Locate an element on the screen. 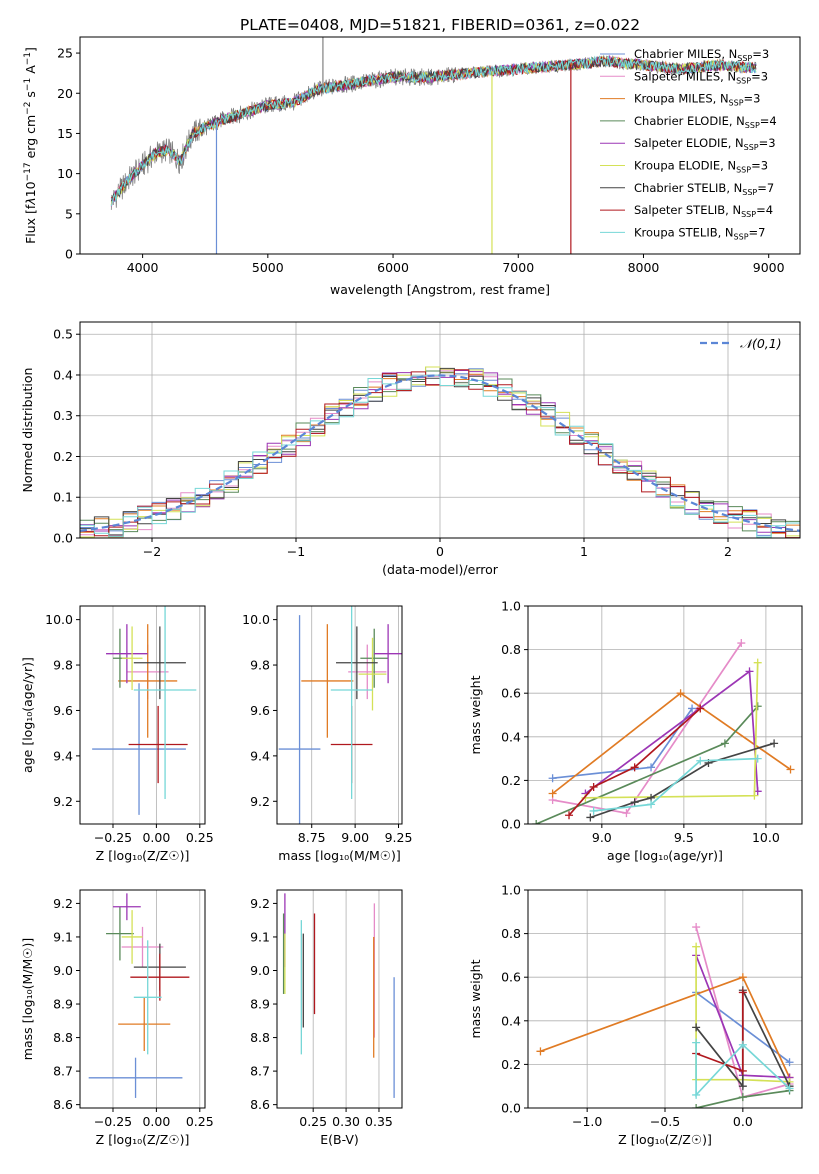 The height and width of the screenshot is (1174, 819). y-tick-label: 10 is located at coordinates (65, 173).